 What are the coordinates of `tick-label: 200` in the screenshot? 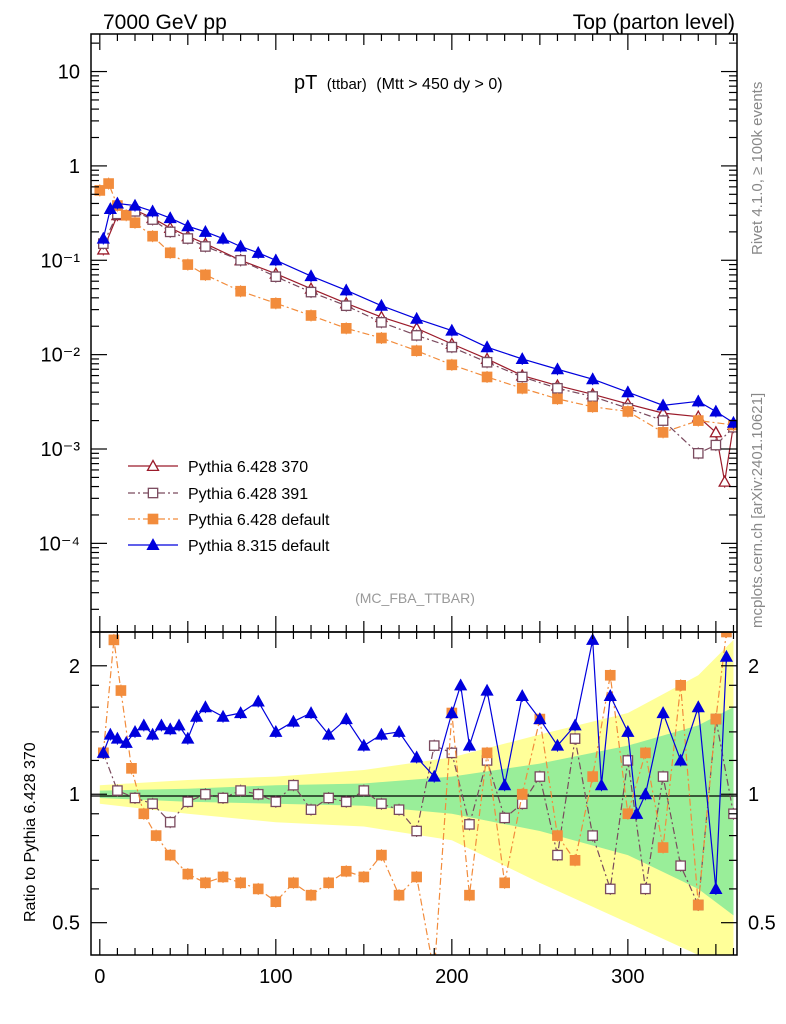 It's located at (451, 977).